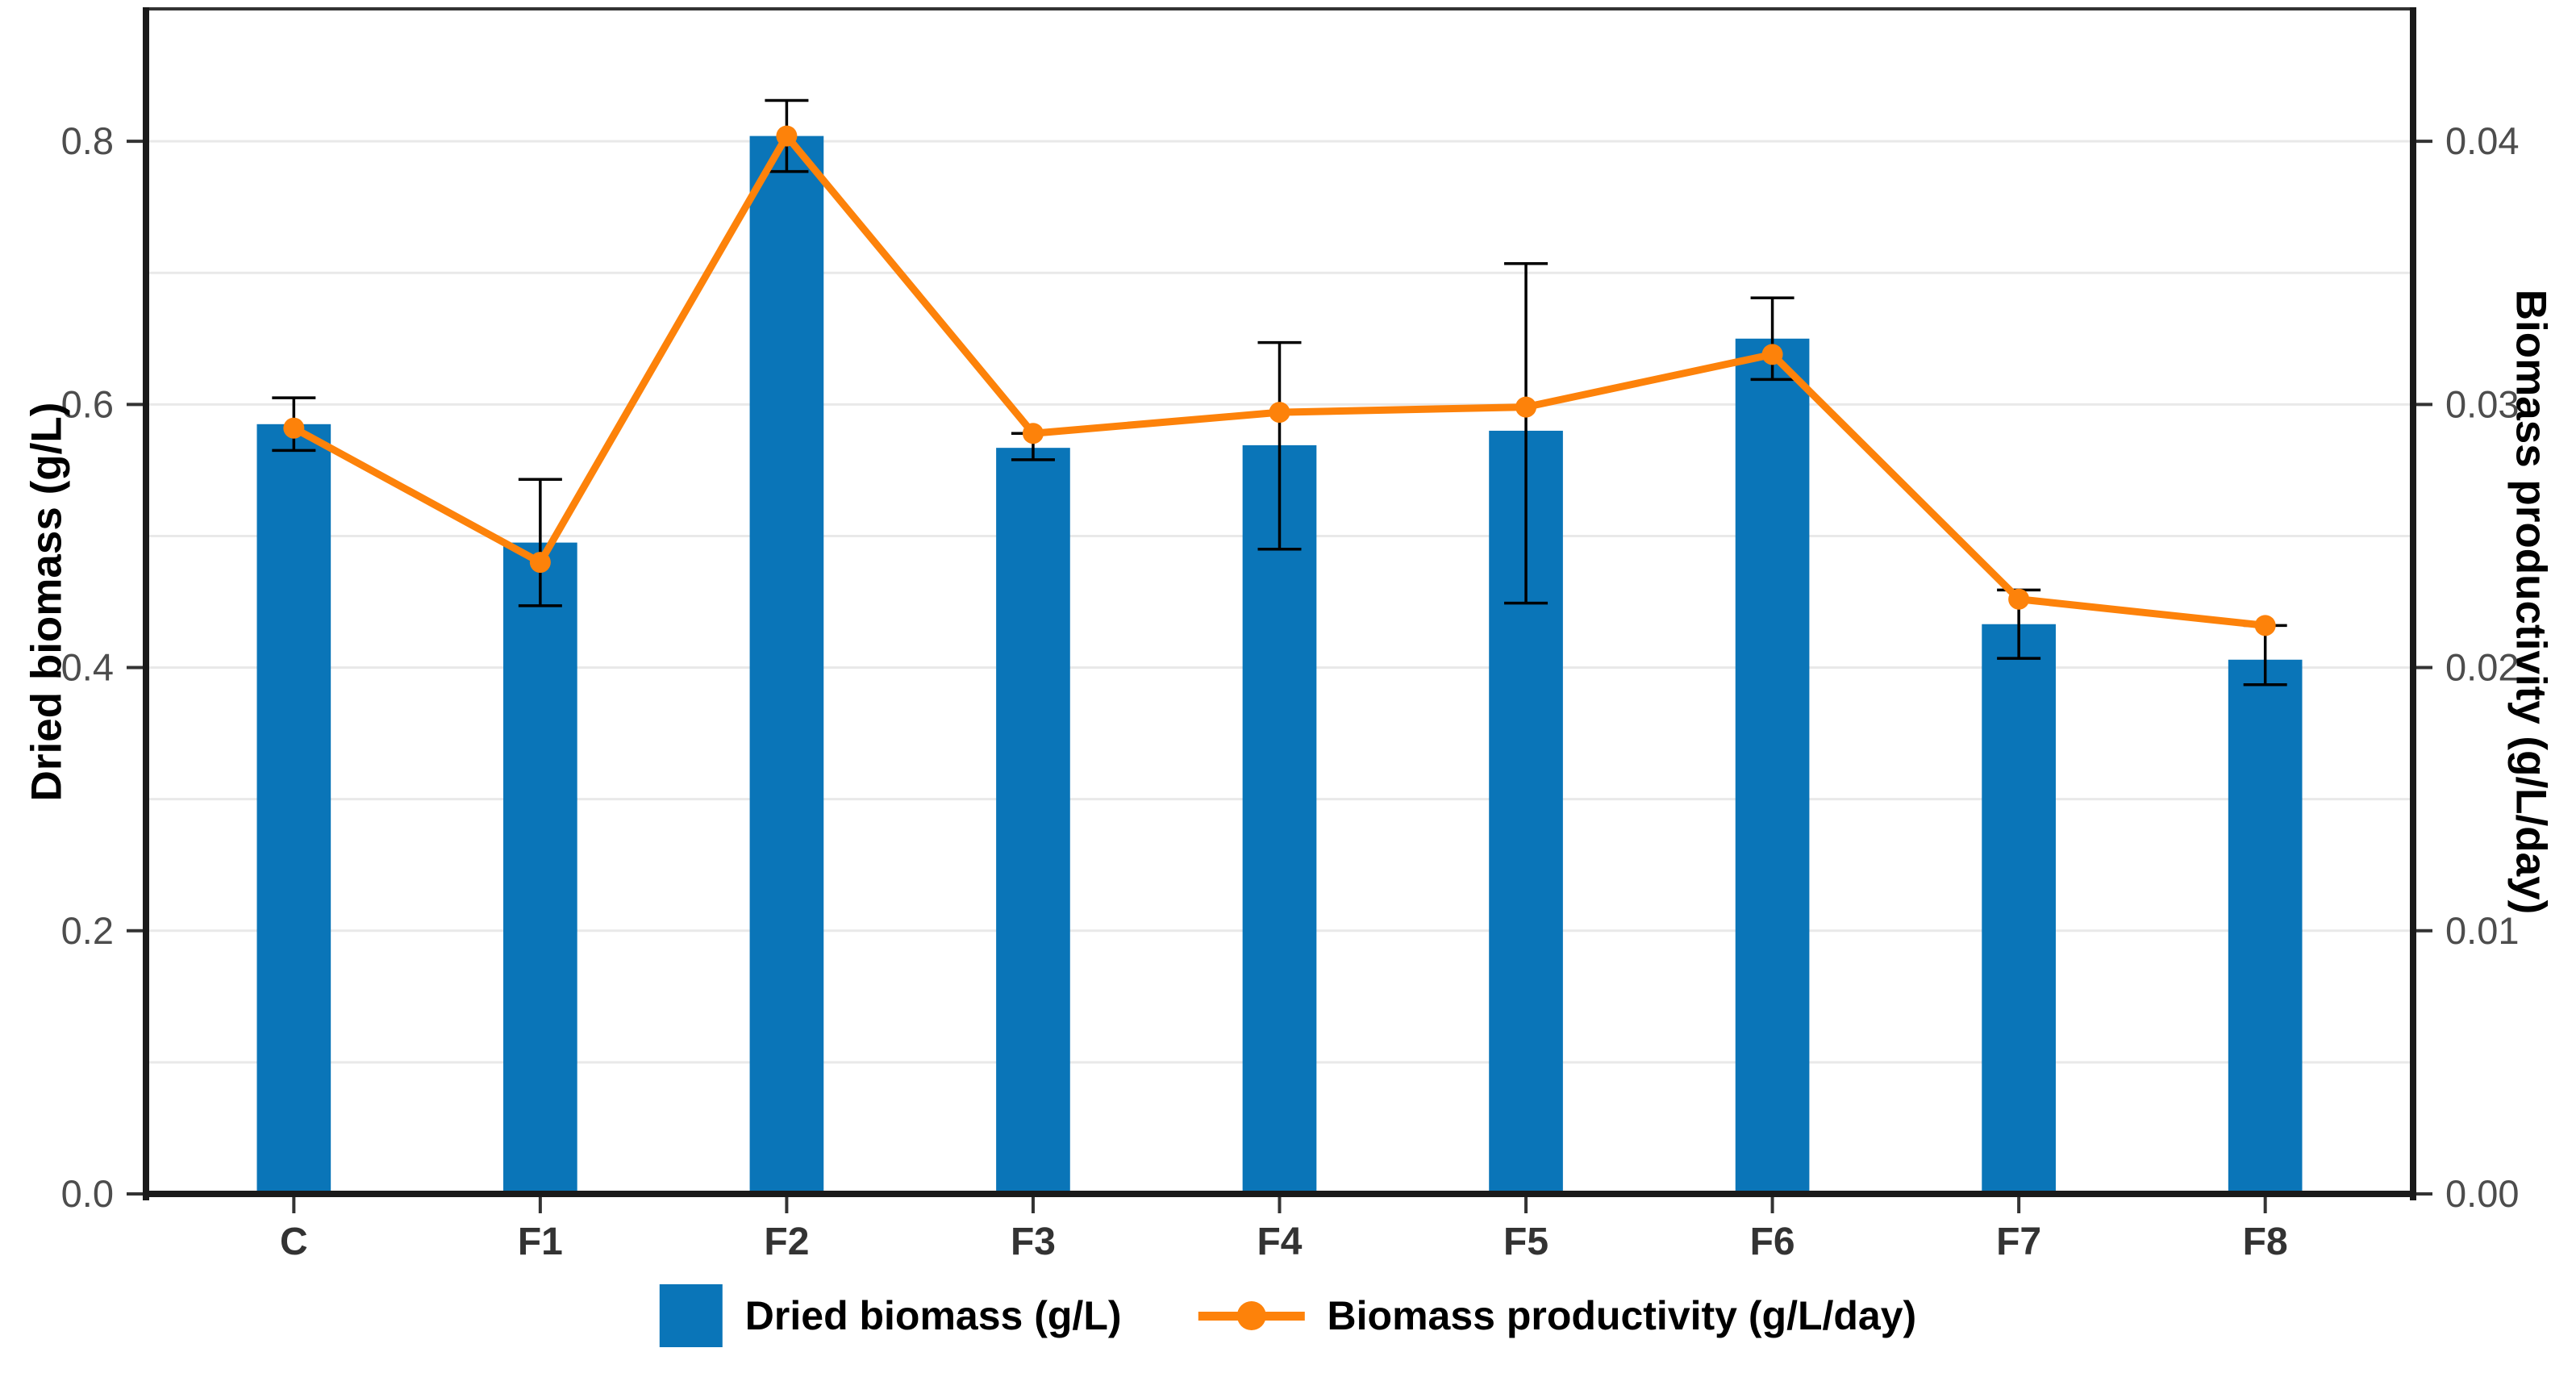 Image resolution: width=2576 pixels, height=1373 pixels. Describe the element at coordinates (691, 1315) in the screenshot. I see `bar-swatch-icon` at that location.